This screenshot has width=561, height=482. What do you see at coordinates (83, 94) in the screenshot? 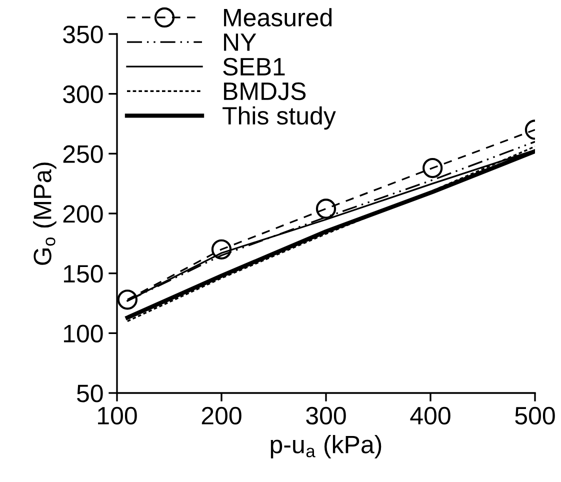
I see `y-tick-label: 300` at bounding box center [83, 94].